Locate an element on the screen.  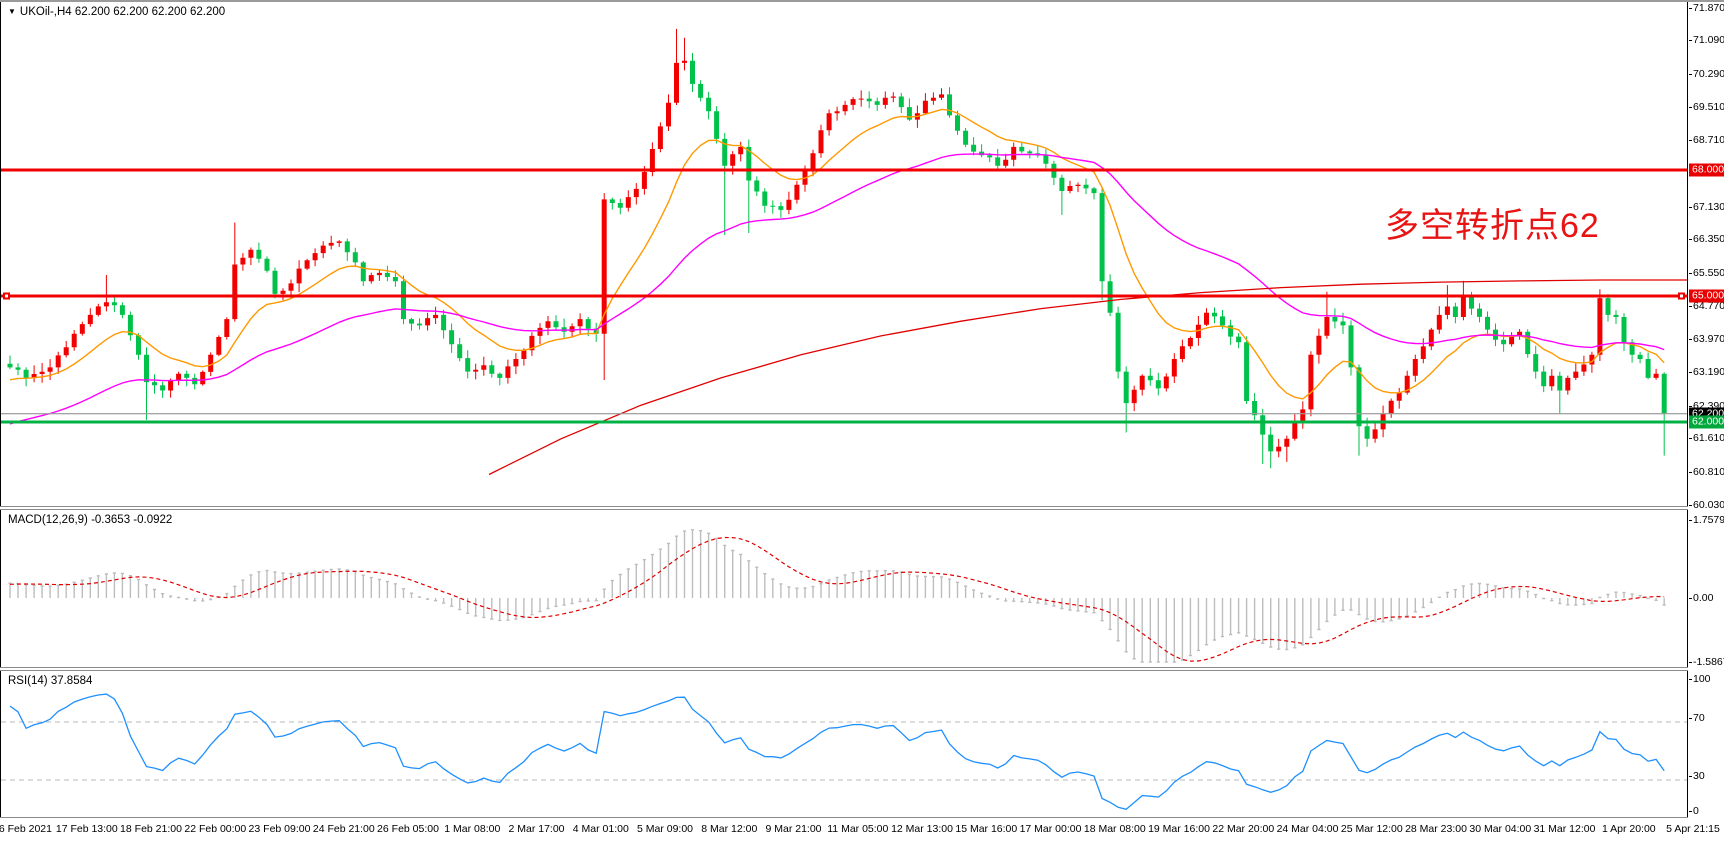
time-axis-label: 16 Feb 2021 is located at coordinates (26, 829).